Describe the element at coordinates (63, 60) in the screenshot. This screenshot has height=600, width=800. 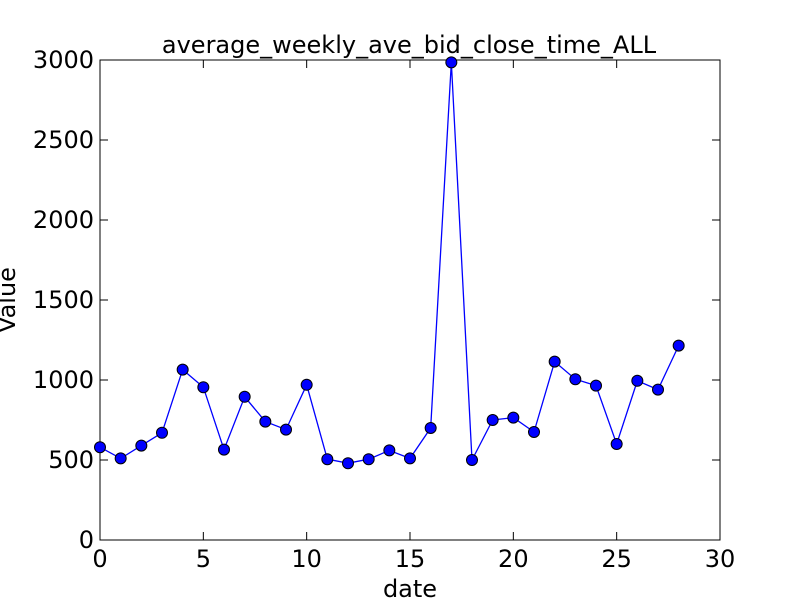
I see `y-tick-label: 3000` at that location.